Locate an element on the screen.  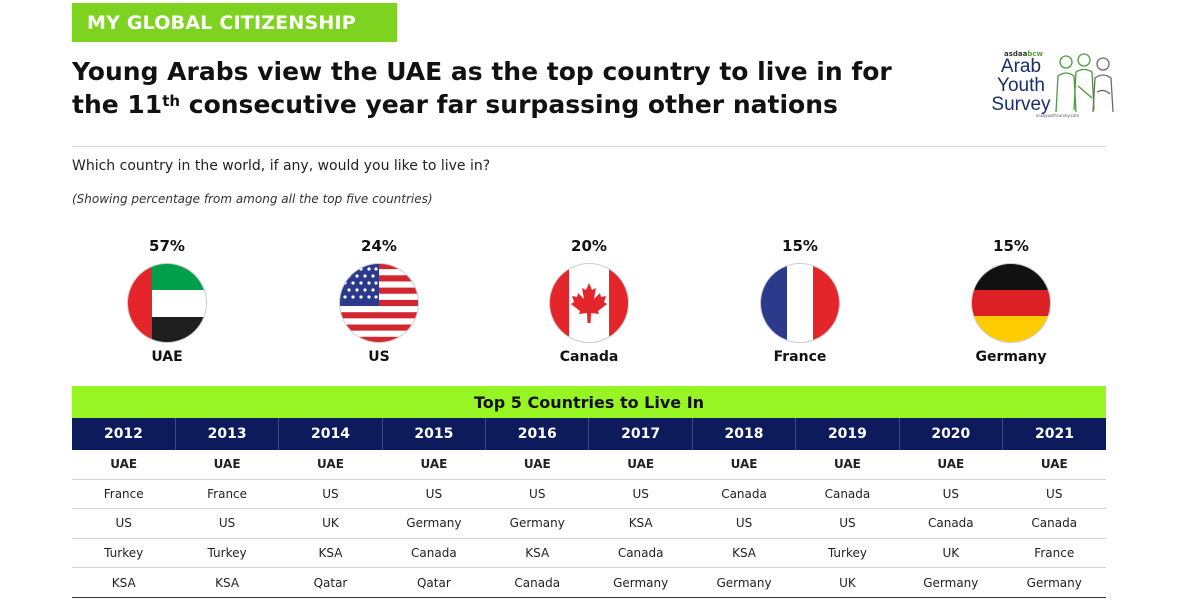
year-header: 2020 is located at coordinates (950, 434).